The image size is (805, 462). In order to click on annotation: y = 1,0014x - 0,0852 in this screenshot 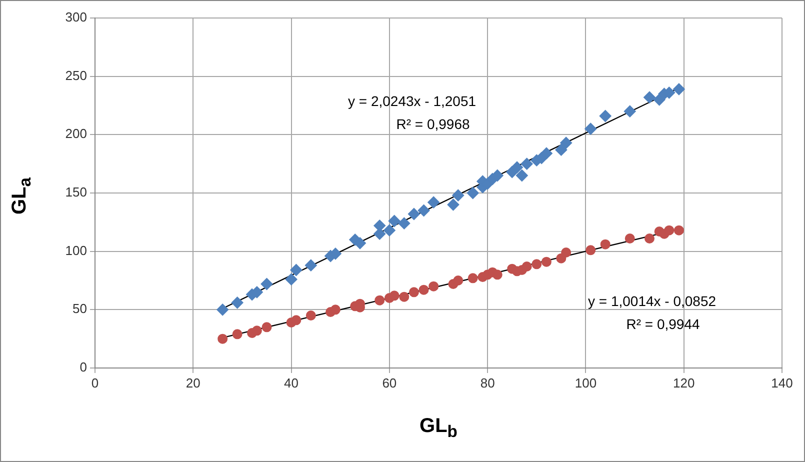, I will do `click(652, 300)`.